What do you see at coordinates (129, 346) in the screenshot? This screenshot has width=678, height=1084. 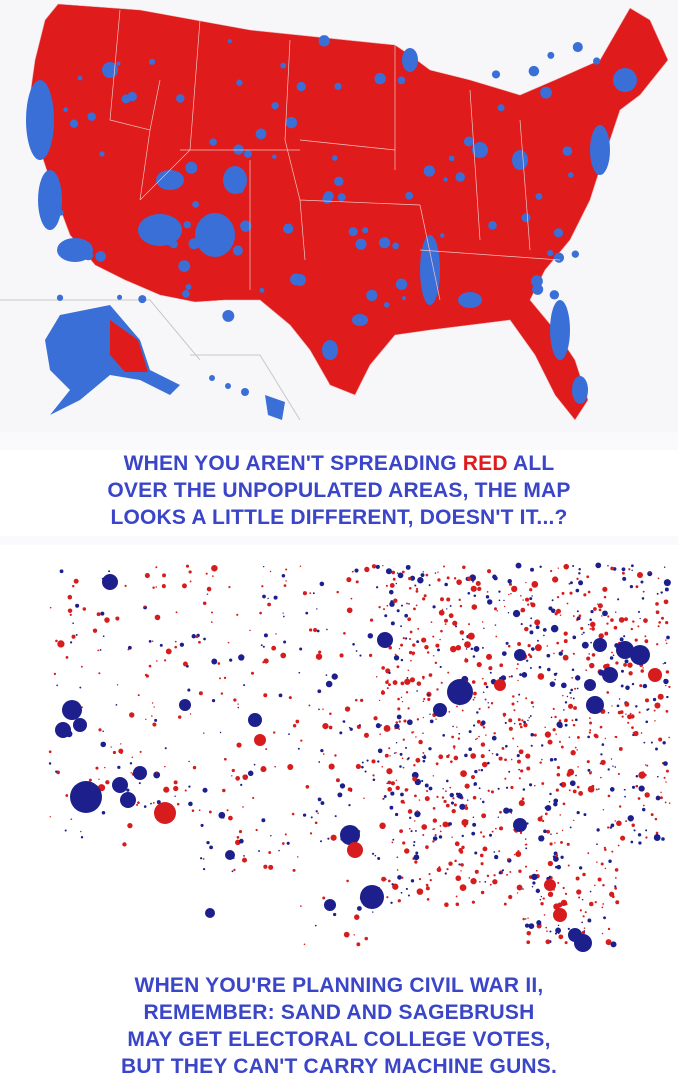 I see `alaska-red-region` at bounding box center [129, 346].